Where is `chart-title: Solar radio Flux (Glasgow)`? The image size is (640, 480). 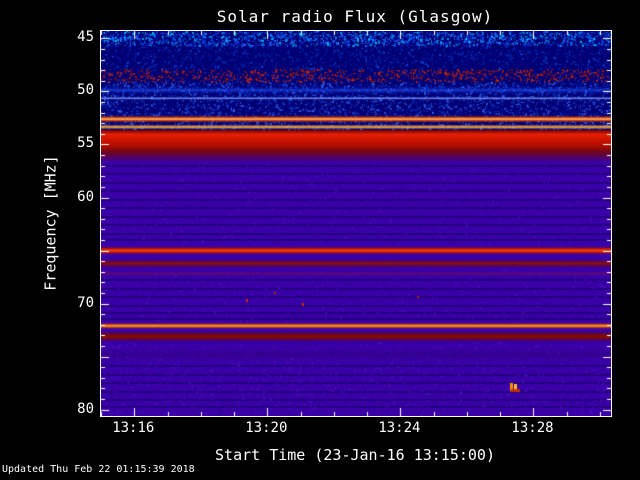 chart-title: Solar radio Flux (Glasgow) is located at coordinates (355, 16).